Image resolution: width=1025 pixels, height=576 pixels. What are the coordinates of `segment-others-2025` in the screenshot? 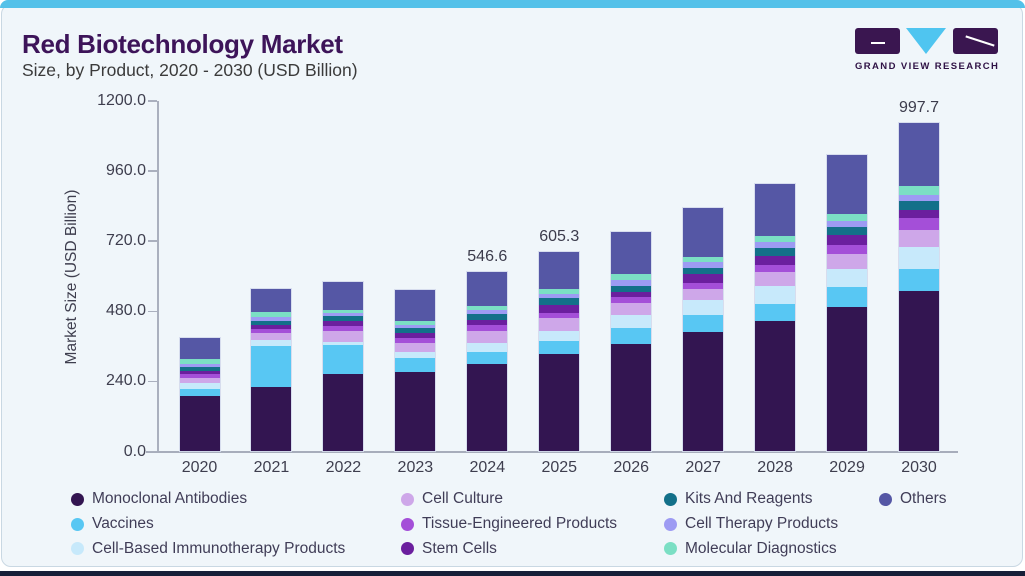 It's located at (559, 271).